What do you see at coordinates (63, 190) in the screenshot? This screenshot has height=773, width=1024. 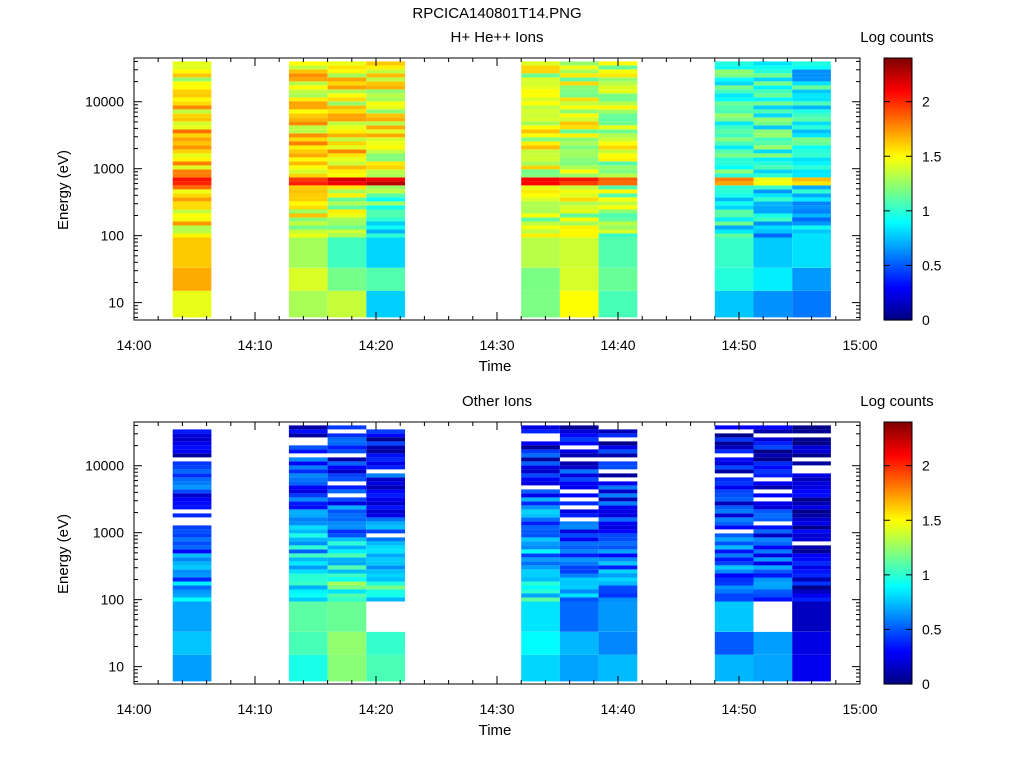 I see `y-axis-label: Energy (eV)` at bounding box center [63, 190].